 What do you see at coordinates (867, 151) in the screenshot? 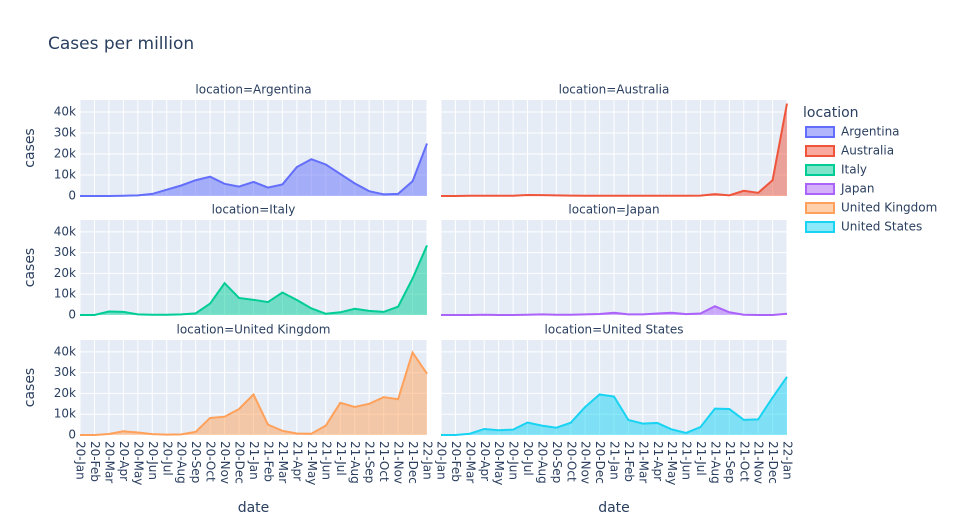
I see `legend-label: Australia` at bounding box center [867, 151].